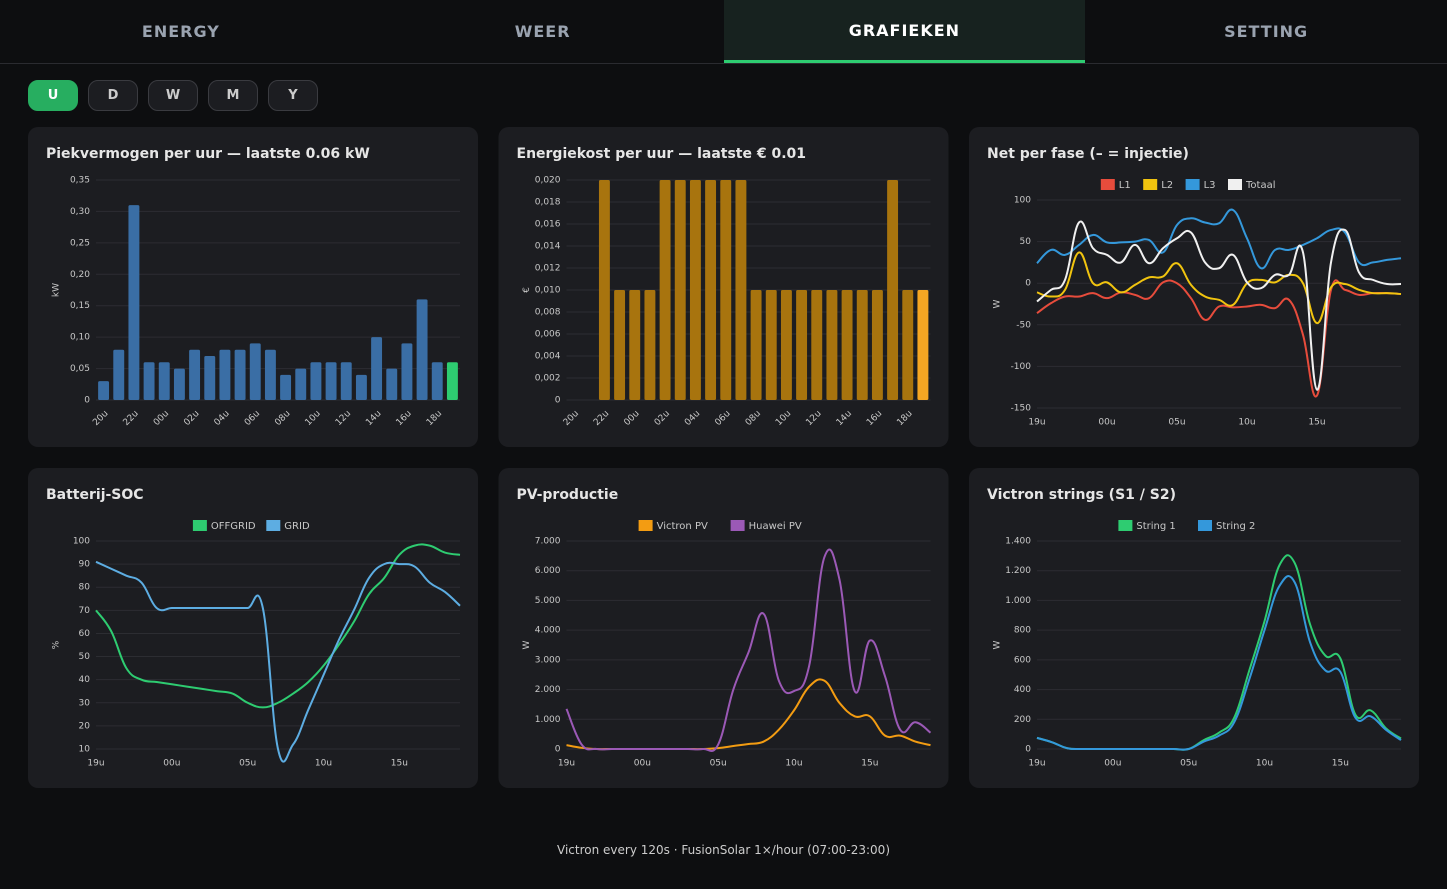  I want to click on y-tick-label: 0,016, so click(548, 225).